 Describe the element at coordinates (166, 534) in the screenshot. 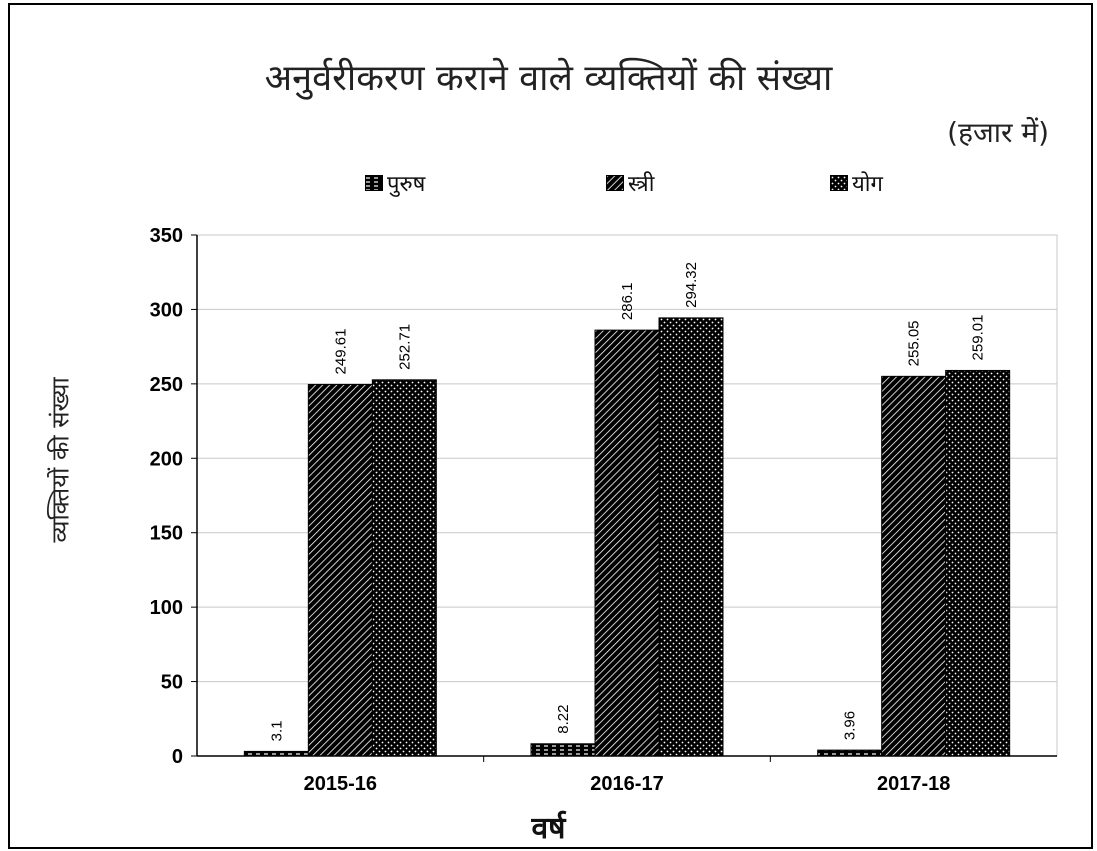

I see `y-tick-label: 150` at that location.